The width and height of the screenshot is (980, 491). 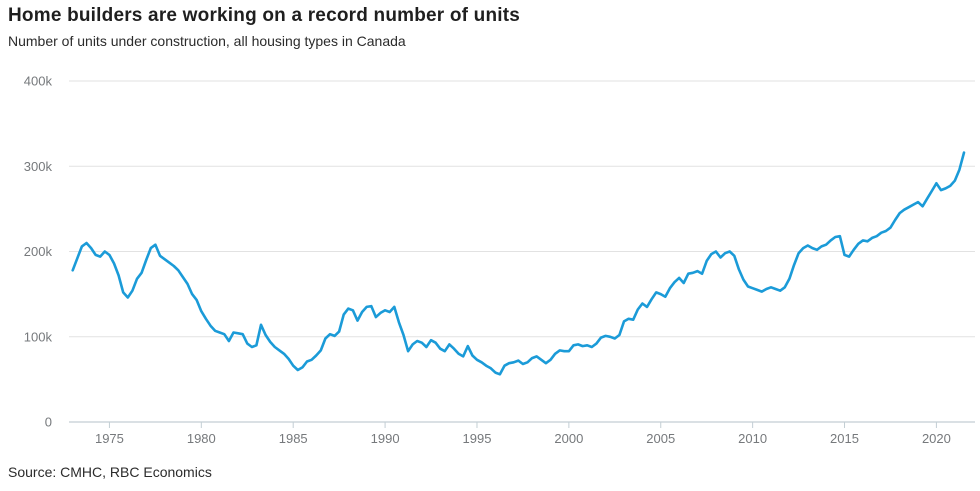 I want to click on x-tick-label: 1995, so click(x=477, y=438).